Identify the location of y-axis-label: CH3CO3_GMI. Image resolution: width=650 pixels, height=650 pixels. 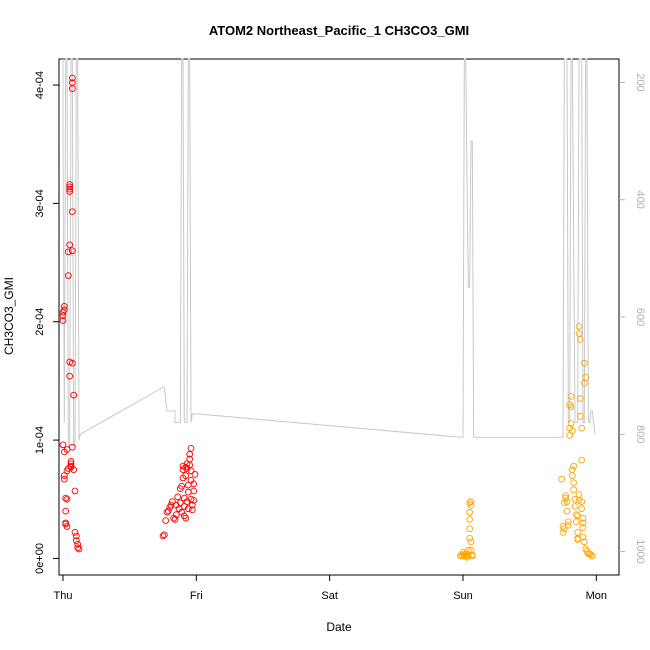
(9, 316).